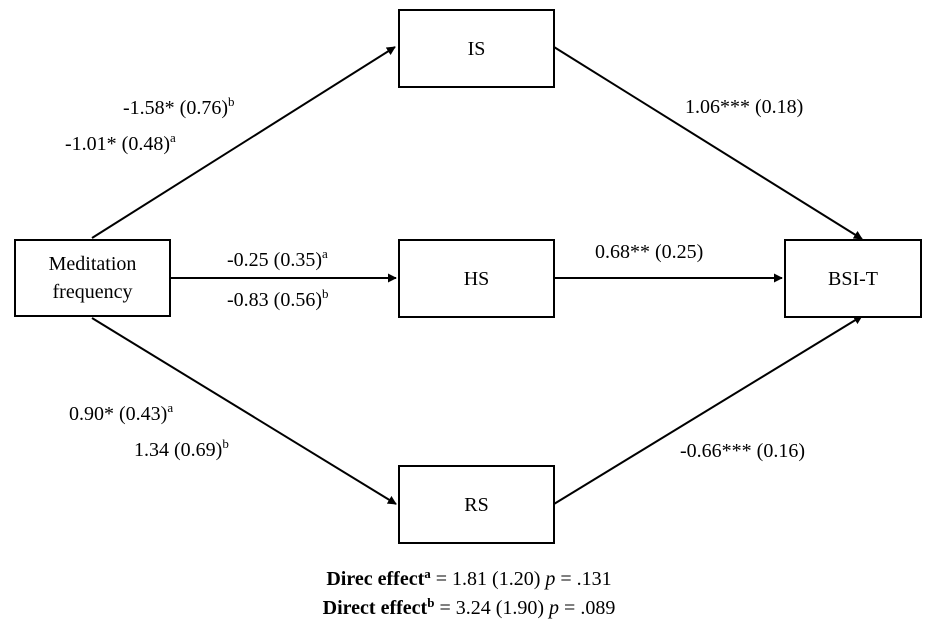  What do you see at coordinates (172, 137) in the screenshot?
I see `coef-to-is-a-sup: a` at bounding box center [172, 137].